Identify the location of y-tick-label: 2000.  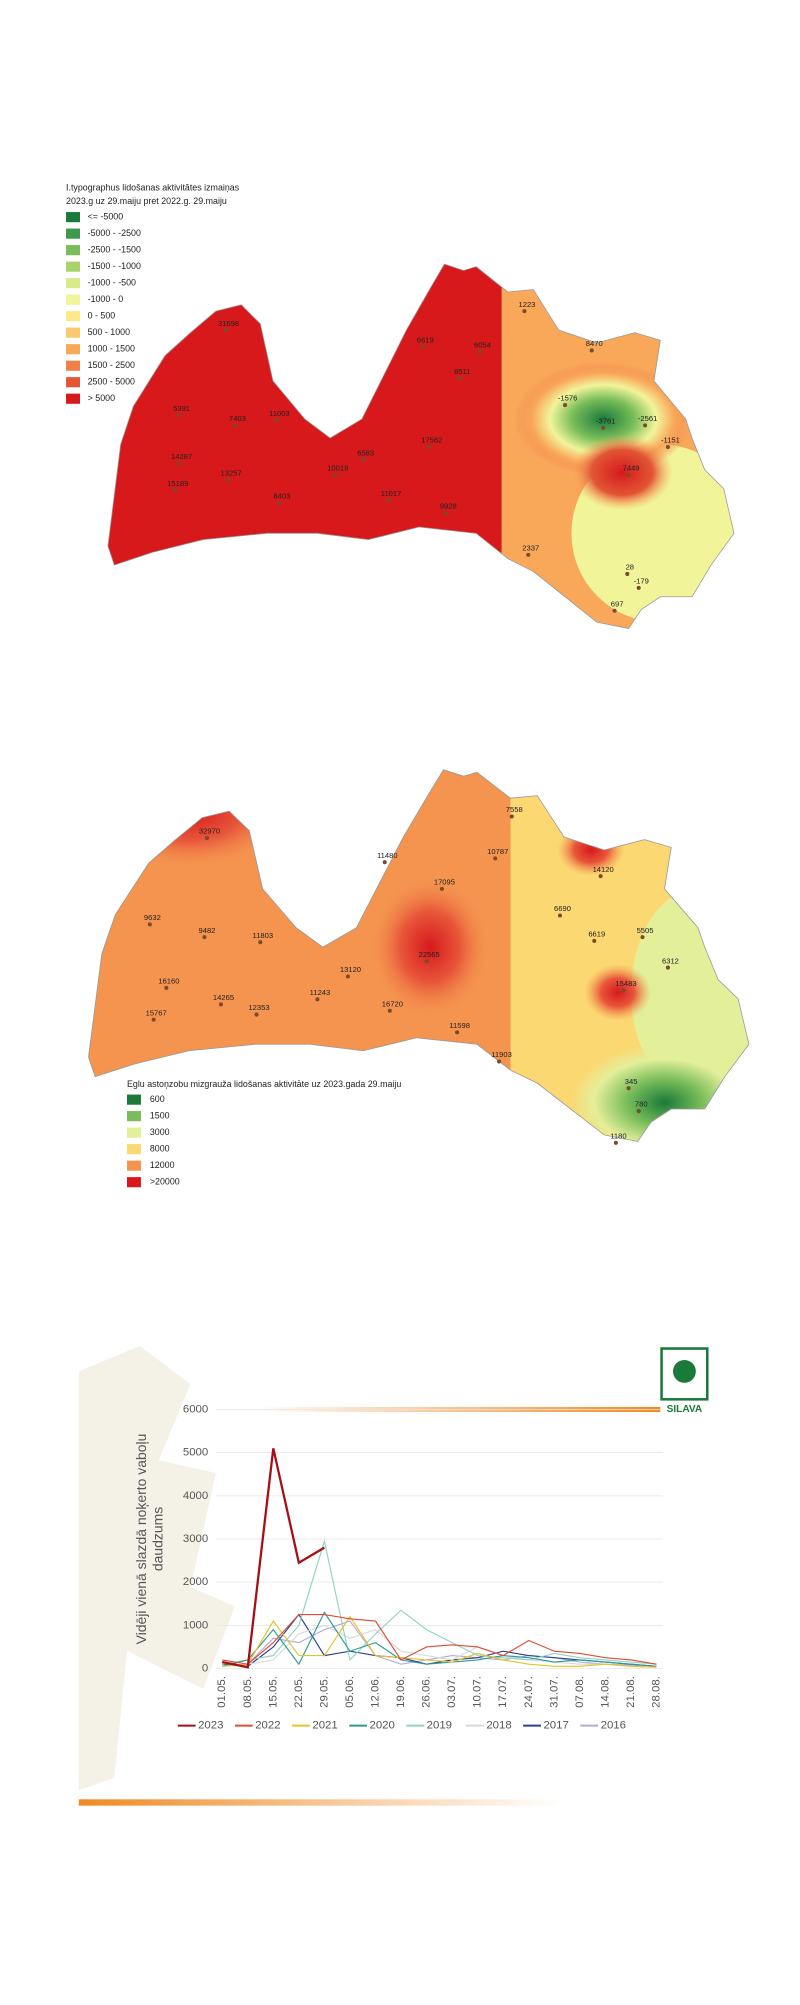
(195, 1582).